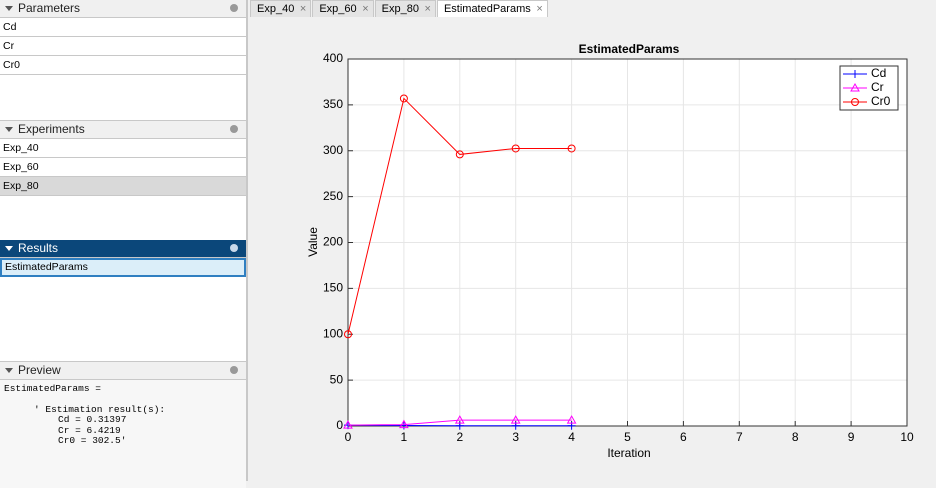  I want to click on x-tick-label: 0, so click(348, 437).